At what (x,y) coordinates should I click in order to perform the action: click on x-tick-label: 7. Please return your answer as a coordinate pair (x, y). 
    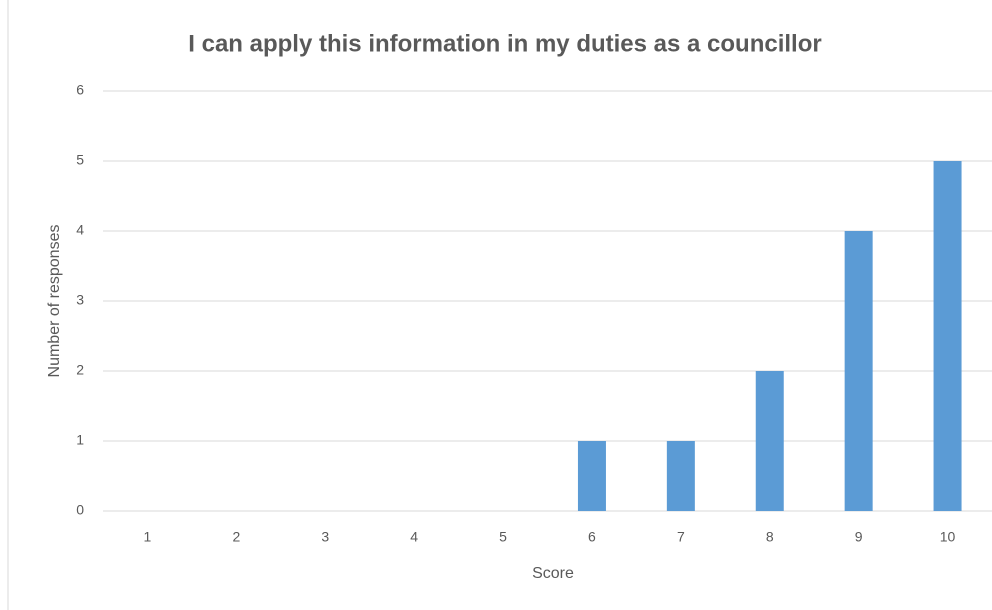
    Looking at the image, I should click on (681, 537).